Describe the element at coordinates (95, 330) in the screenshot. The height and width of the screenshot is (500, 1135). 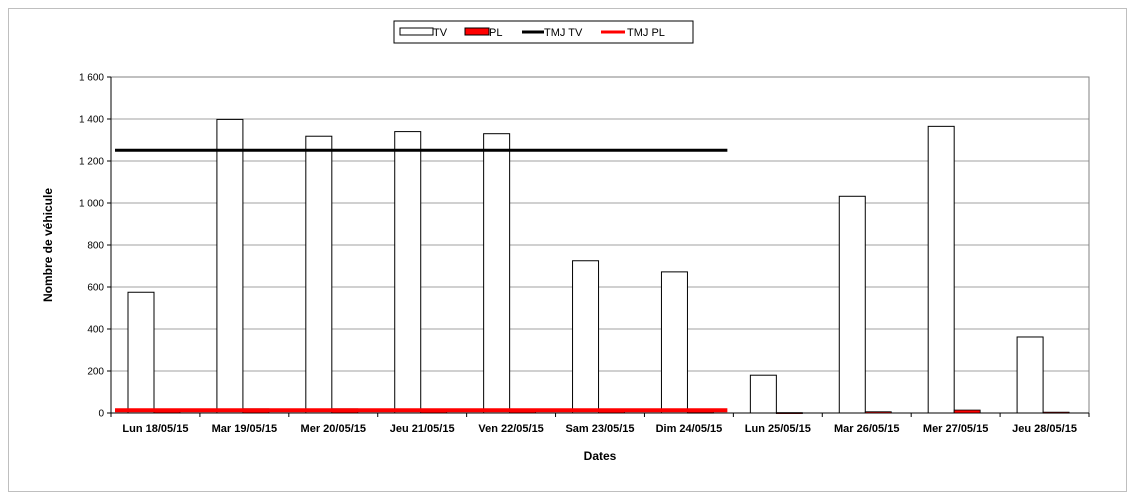
I see `y-tick-label: 400` at that location.